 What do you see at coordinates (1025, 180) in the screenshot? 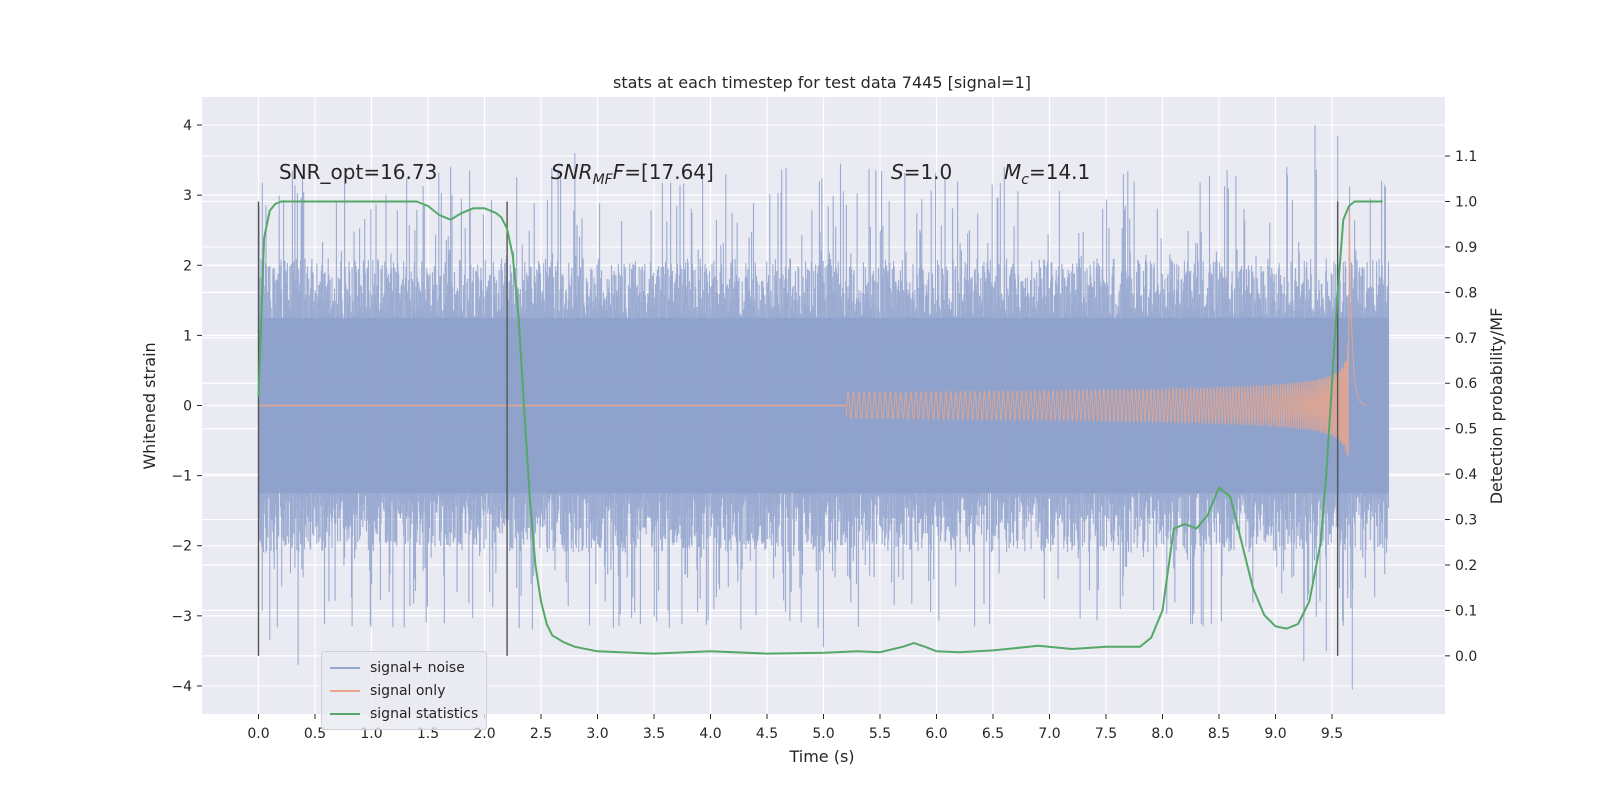
I see `mc-sub: c` at bounding box center [1025, 180].